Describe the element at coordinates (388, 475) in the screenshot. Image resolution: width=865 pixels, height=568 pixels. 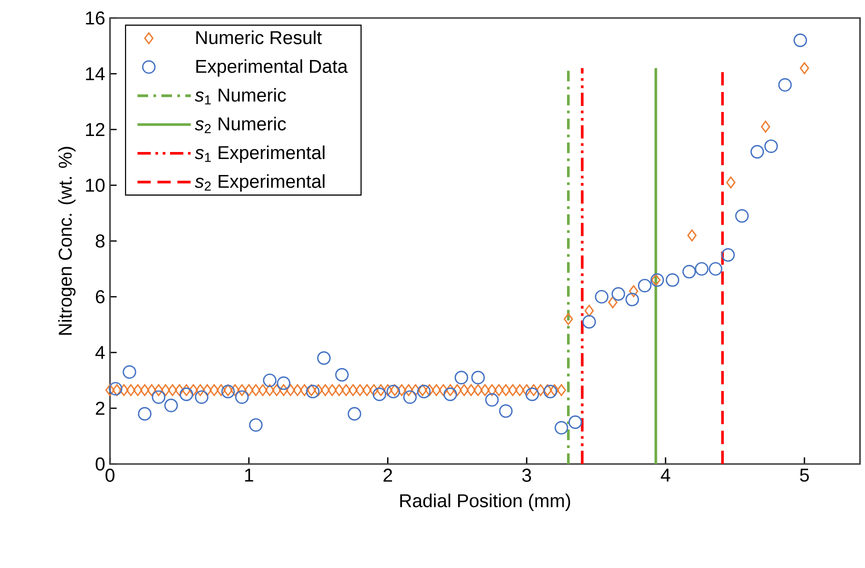
I see `x-tick-label: 2` at that location.